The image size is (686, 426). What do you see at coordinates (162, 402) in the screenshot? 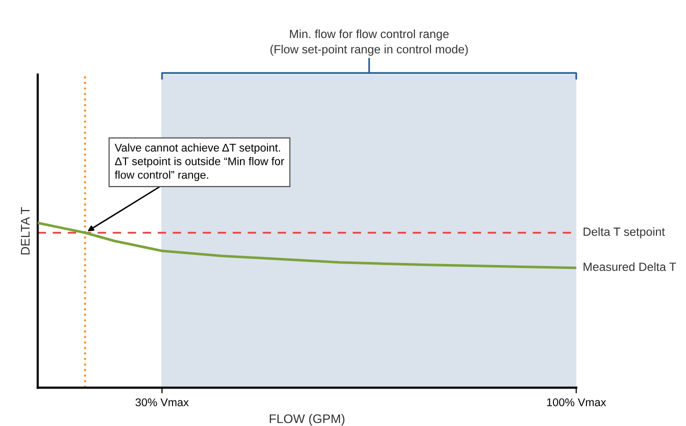
I see `x-tick-label: 30% Vmax` at bounding box center [162, 402].